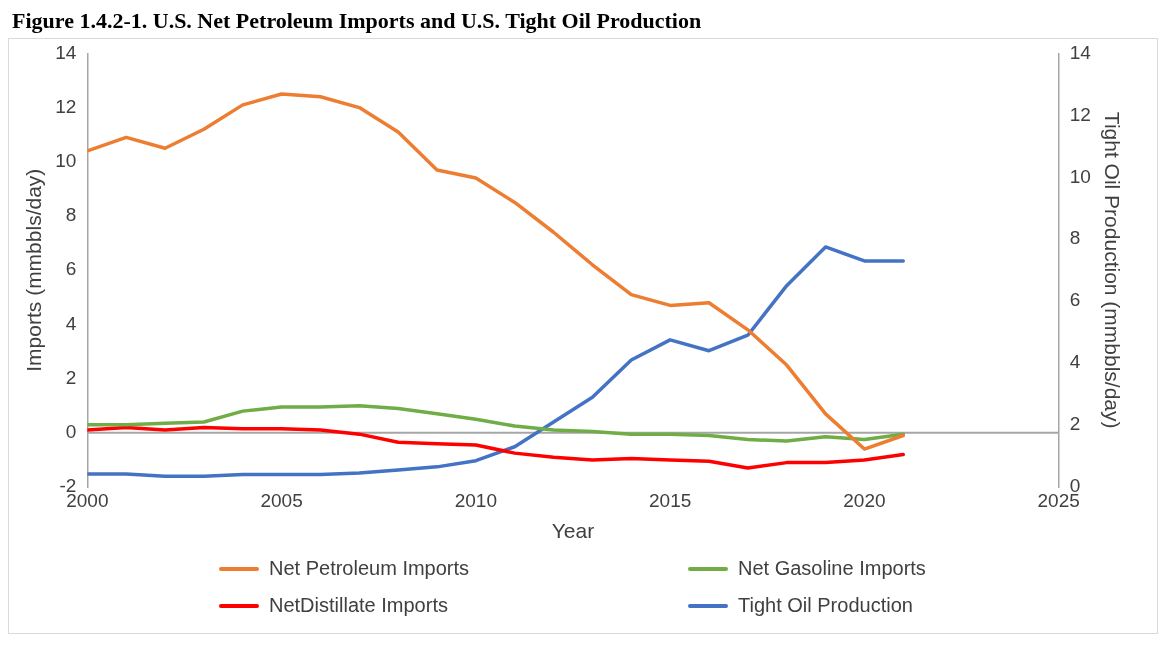  Describe the element at coordinates (1075, 362) in the screenshot. I see `y2-tick-label: 4` at that location.